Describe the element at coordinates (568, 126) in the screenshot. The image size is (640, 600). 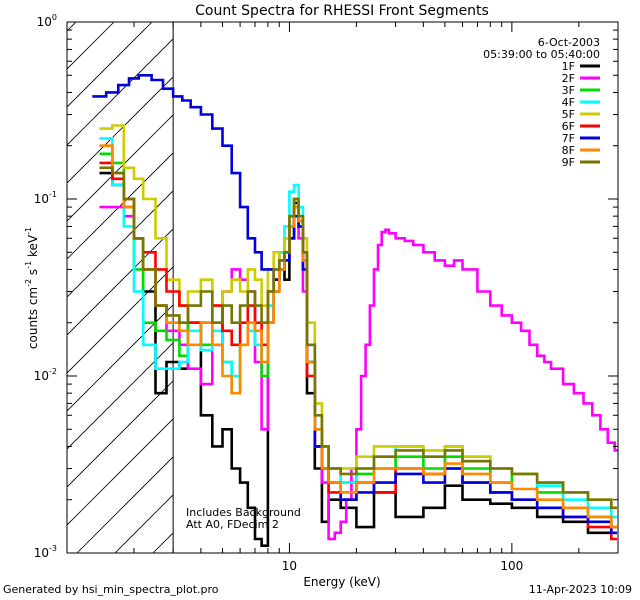
I see `legend-label-6F: 6F` at that location.